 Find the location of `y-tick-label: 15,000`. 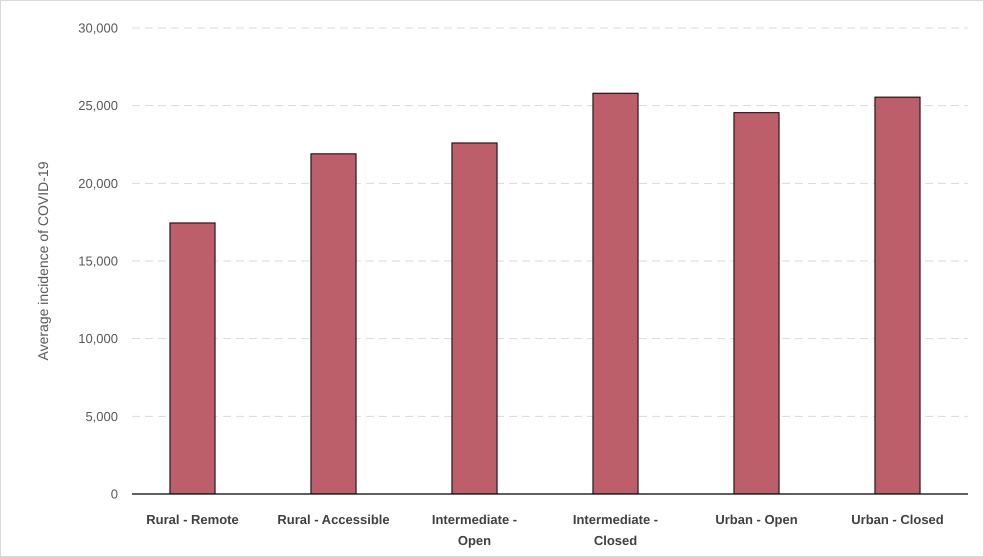

y-tick-label: 15,000 is located at coordinates (98, 261).